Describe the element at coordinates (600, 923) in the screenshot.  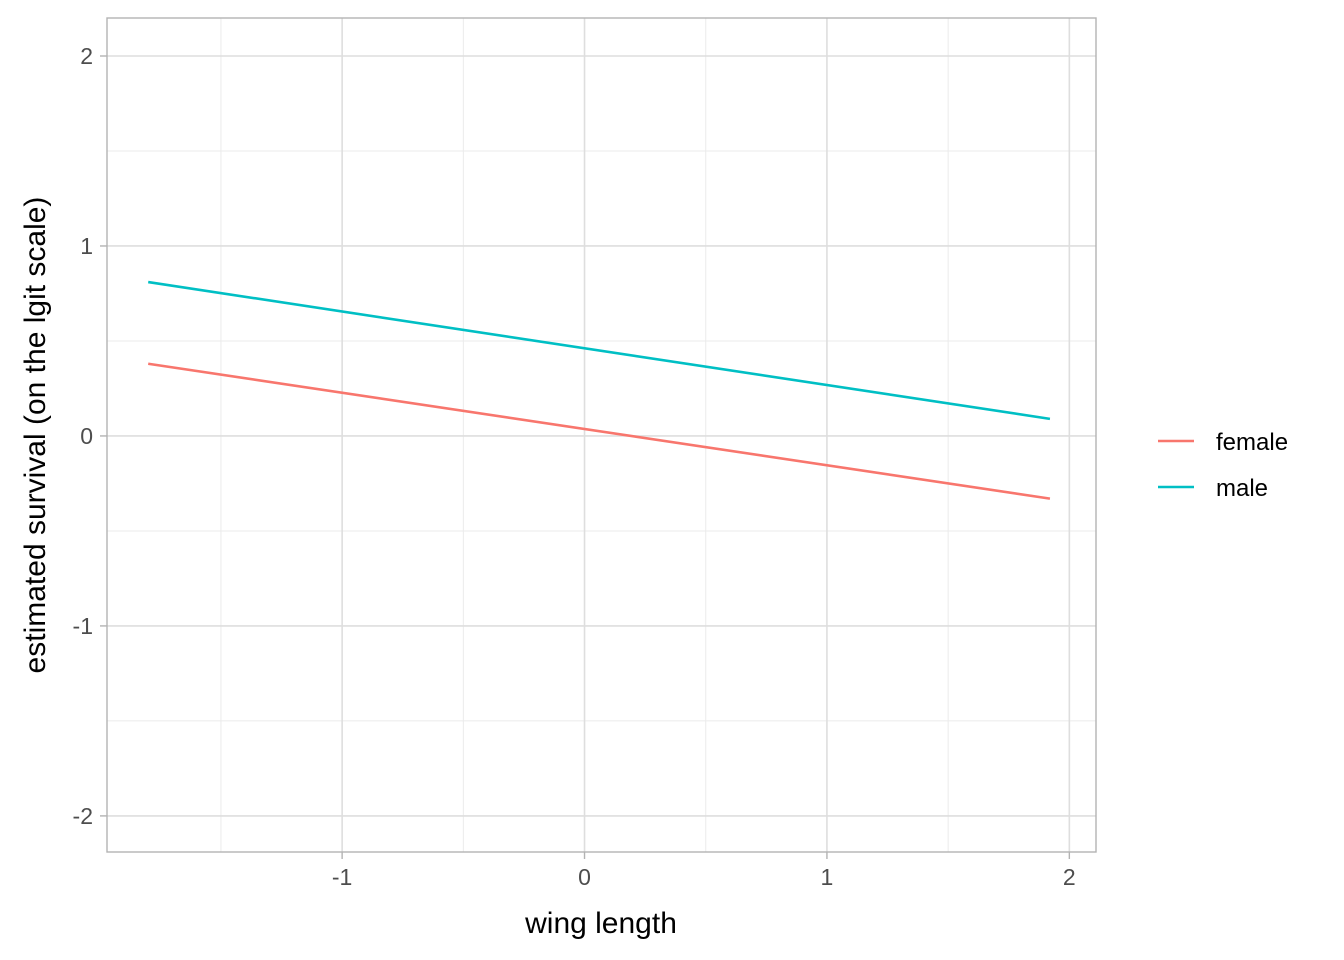
I see `x-axis-title: wing length` at that location.